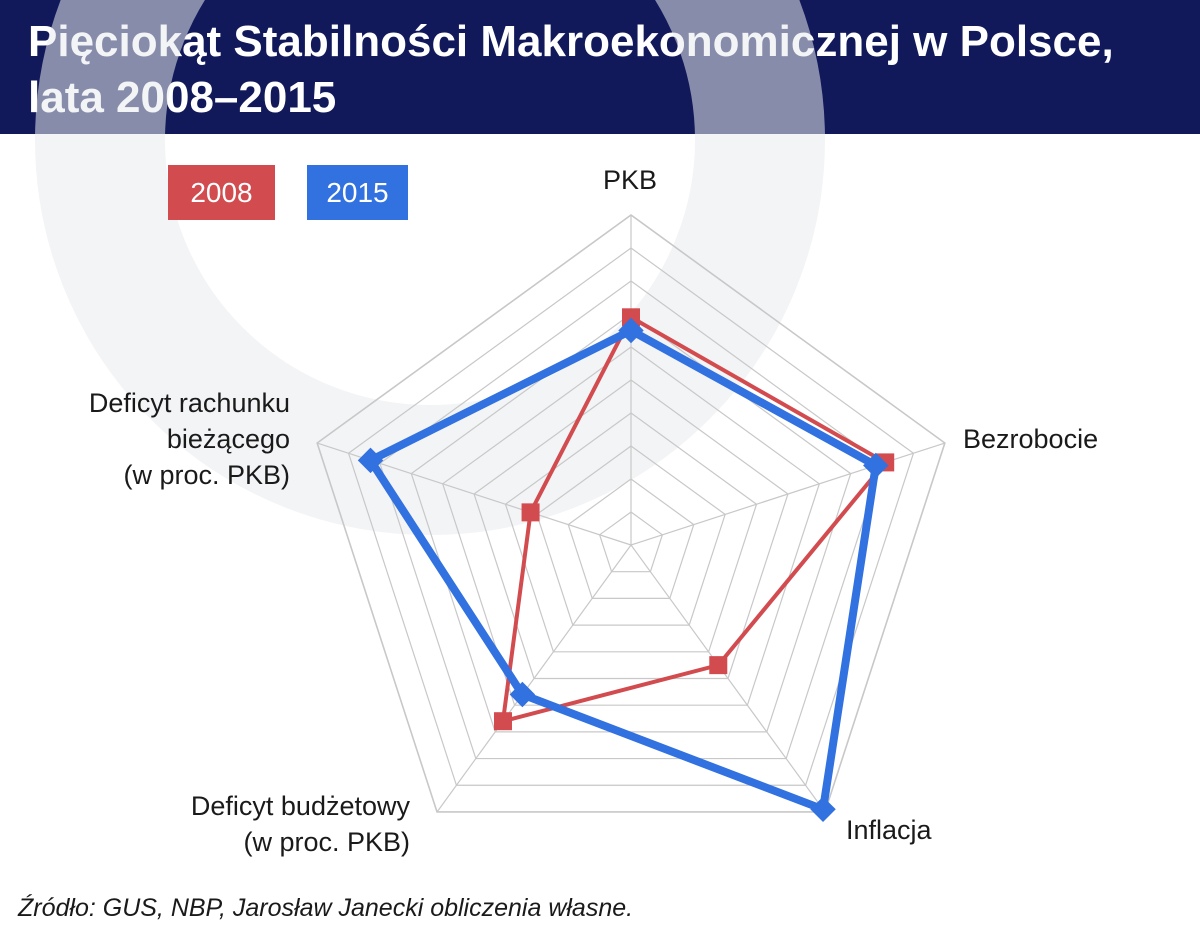 The width and height of the screenshot is (1200, 942). I want to click on legend-item-2008: 2008, so click(221, 192).